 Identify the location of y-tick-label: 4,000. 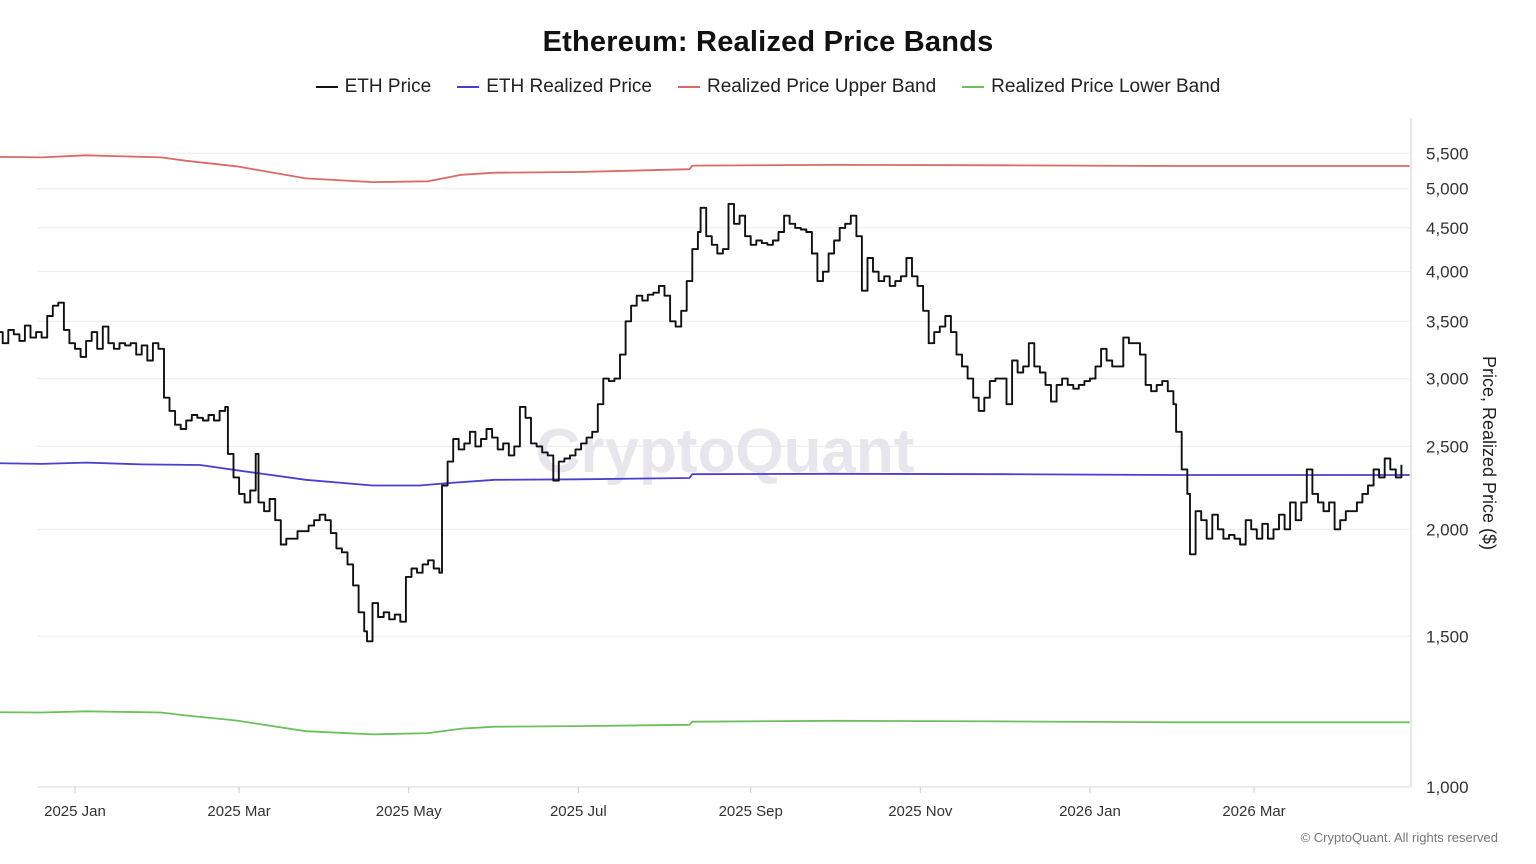
(1447, 272).